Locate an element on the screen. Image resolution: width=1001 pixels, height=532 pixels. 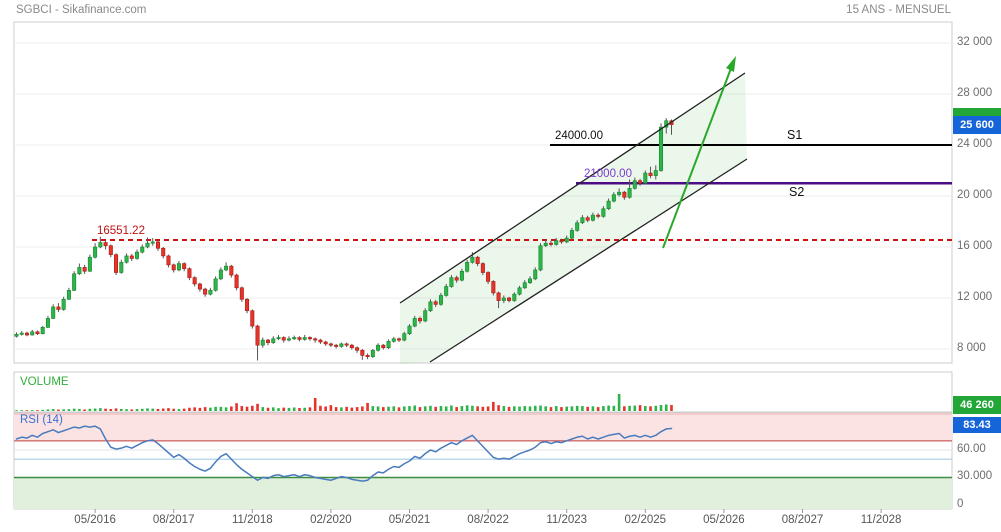
time-axis-label: 08/2022 is located at coordinates (488, 520).